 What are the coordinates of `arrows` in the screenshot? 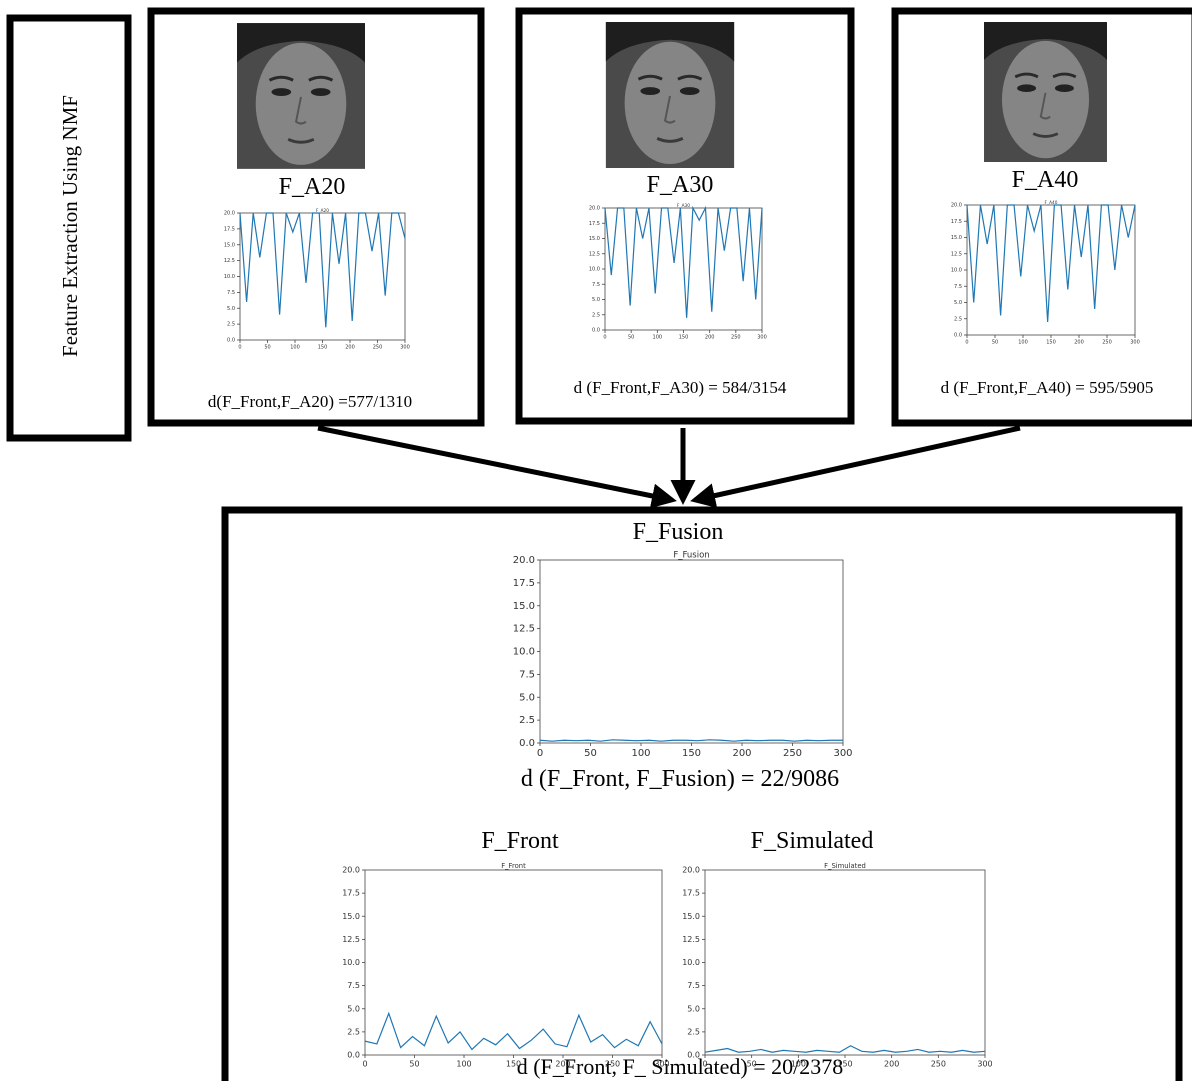 It's located at (669, 467).